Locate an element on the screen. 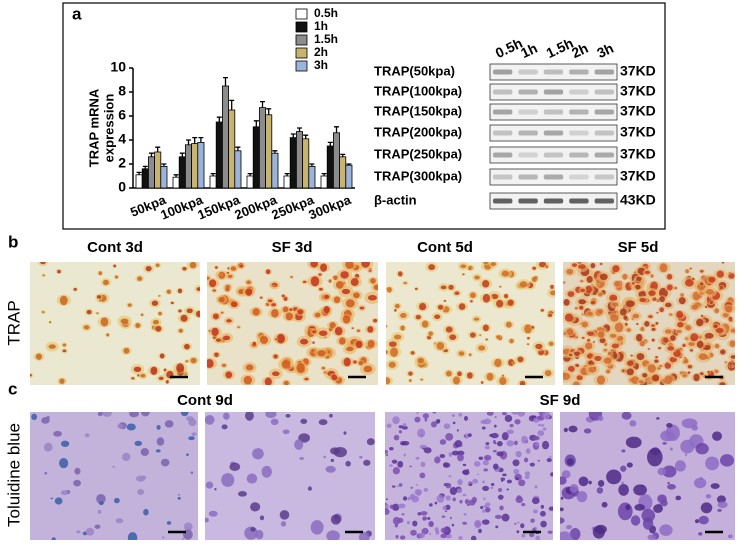  image-title: Cont 3d is located at coordinates (115, 247).